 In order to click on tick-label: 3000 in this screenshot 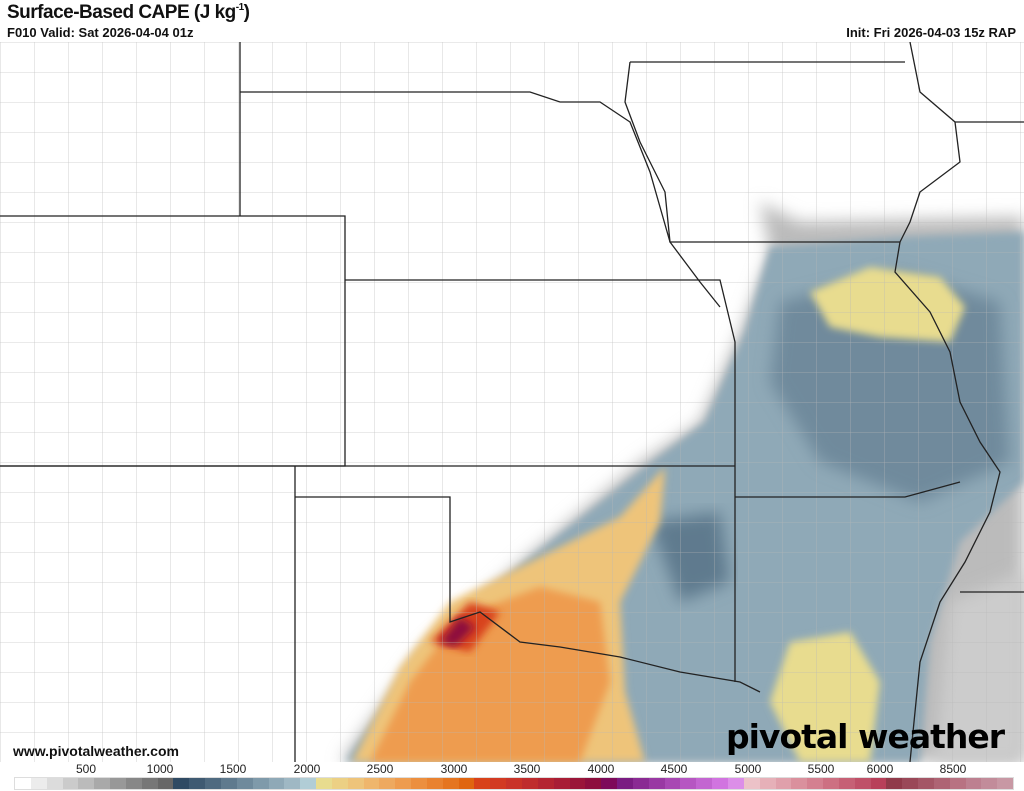, I will do `click(454, 769)`.